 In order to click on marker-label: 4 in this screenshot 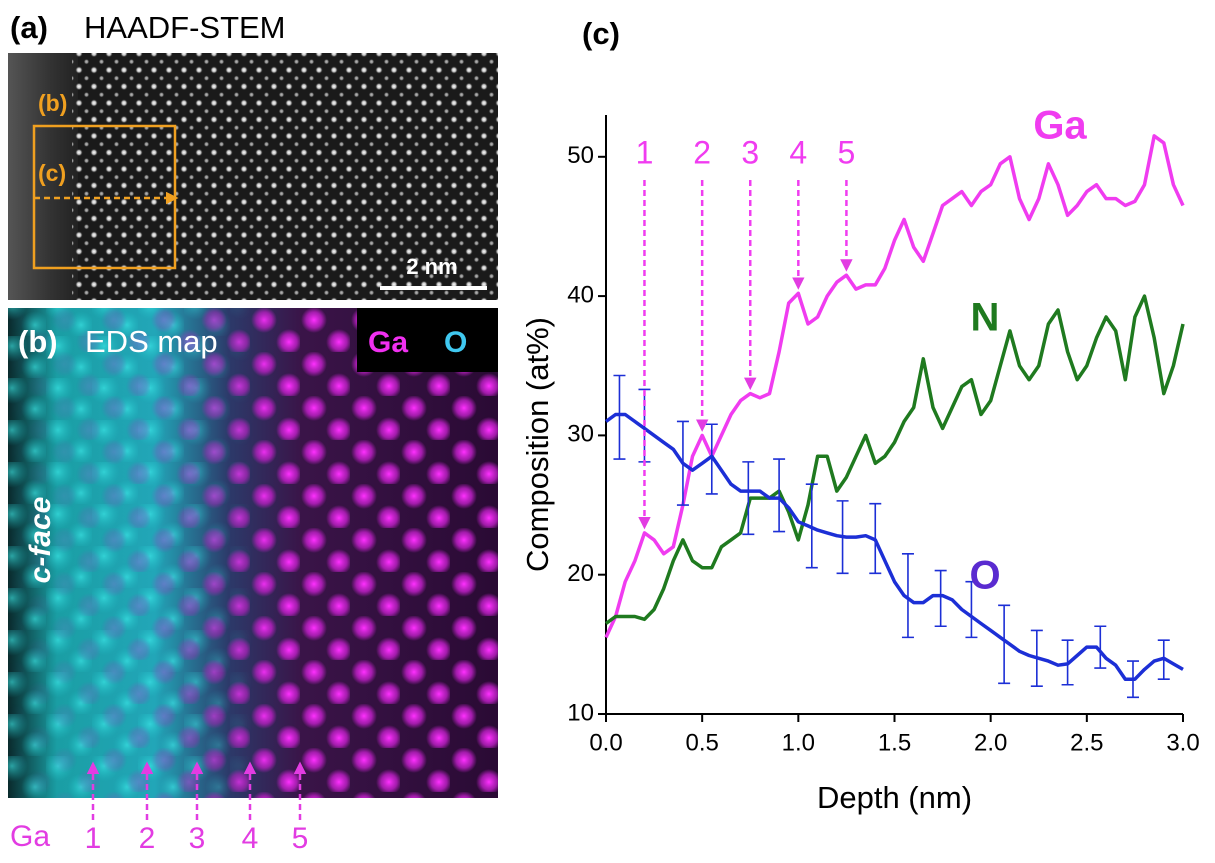, I will do `click(798, 152)`.